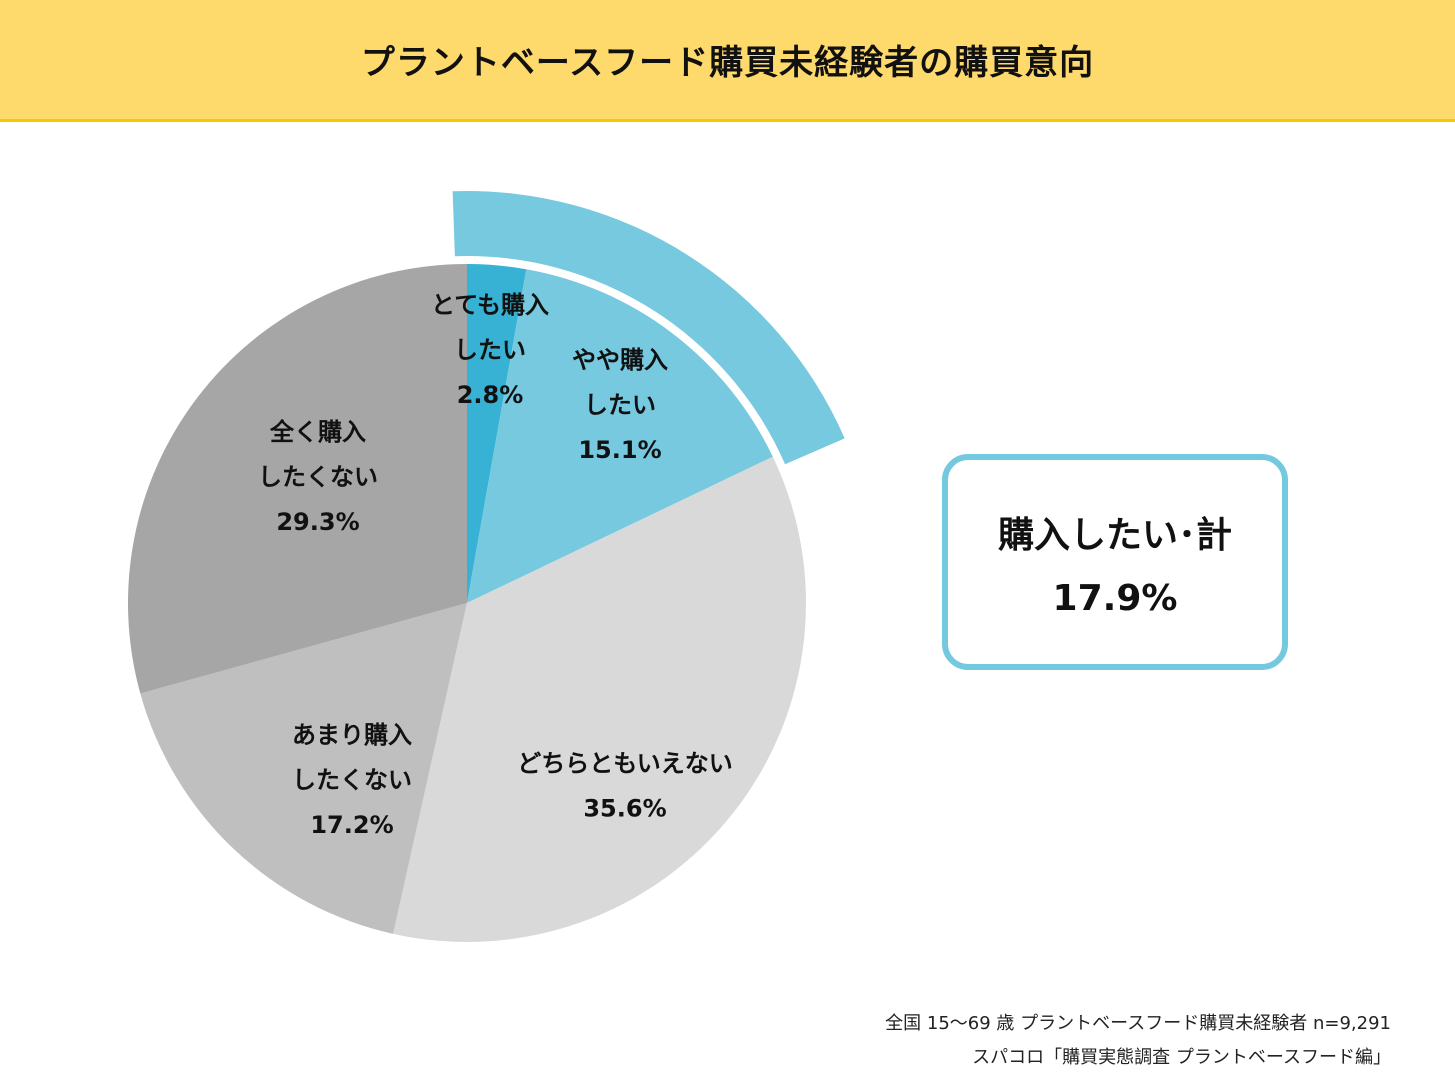 This screenshot has width=1455, height=1090. Describe the element at coordinates (318, 477) in the screenshot. I see `slice-5-label-line-2: したくない` at that location.